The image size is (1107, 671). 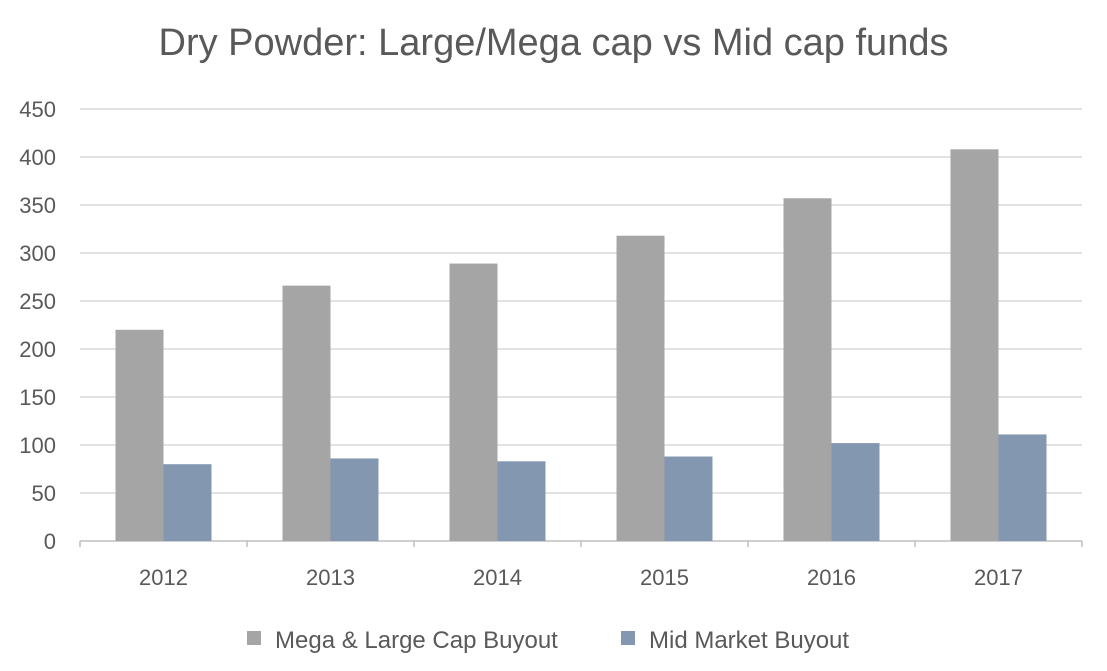 What do you see at coordinates (37, 205) in the screenshot?
I see `y-tick-label: 350` at bounding box center [37, 205].